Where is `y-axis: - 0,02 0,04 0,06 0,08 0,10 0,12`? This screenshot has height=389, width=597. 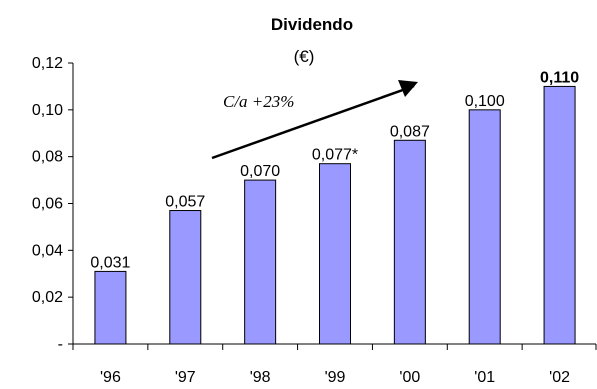 y-axis: - 0,02 0,04 0,06 0,08 0,10 0,12 is located at coordinates (53, 204).